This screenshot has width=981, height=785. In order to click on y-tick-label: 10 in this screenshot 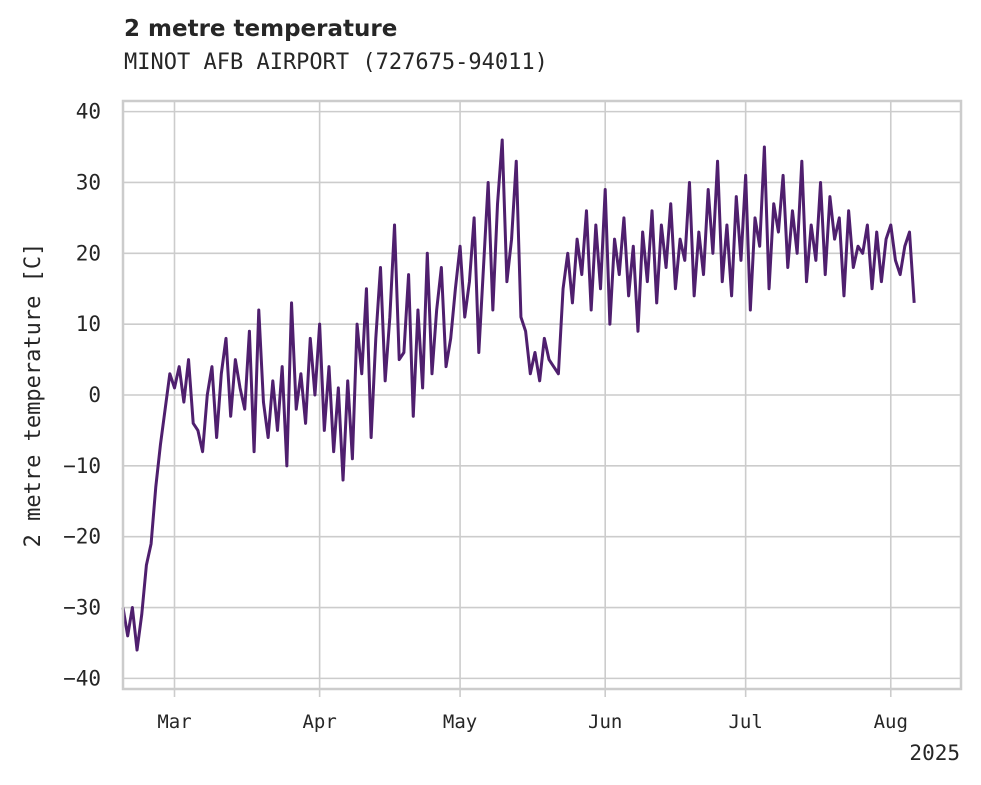, I will do `click(88, 324)`.